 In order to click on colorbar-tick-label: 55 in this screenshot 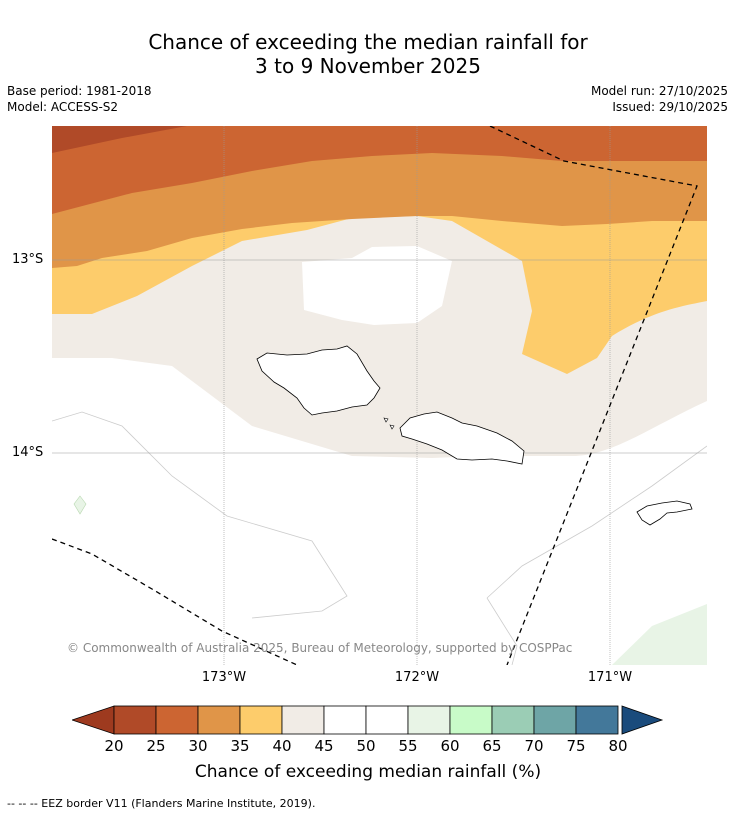, I will do `click(408, 746)`.